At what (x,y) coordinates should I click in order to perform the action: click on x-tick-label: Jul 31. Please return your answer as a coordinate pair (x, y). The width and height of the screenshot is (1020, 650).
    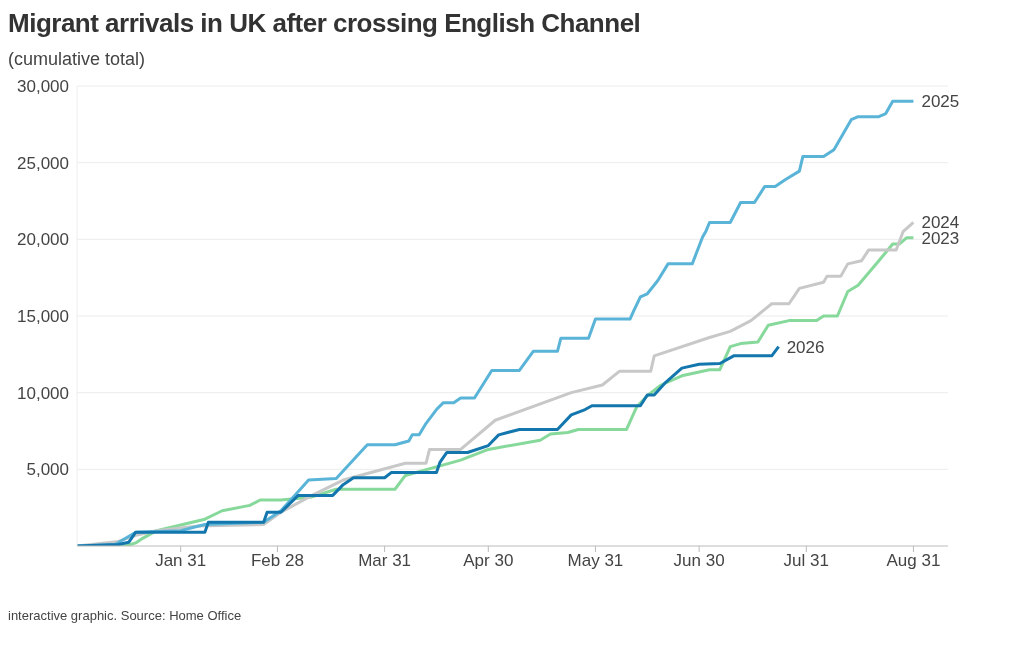
    Looking at the image, I should click on (806, 561).